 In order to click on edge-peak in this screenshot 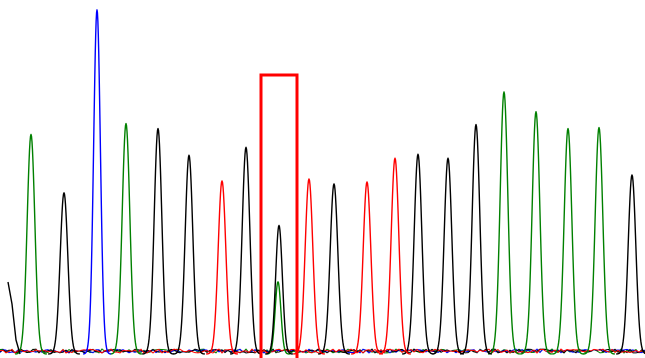, I will do `click(14, 318)`.